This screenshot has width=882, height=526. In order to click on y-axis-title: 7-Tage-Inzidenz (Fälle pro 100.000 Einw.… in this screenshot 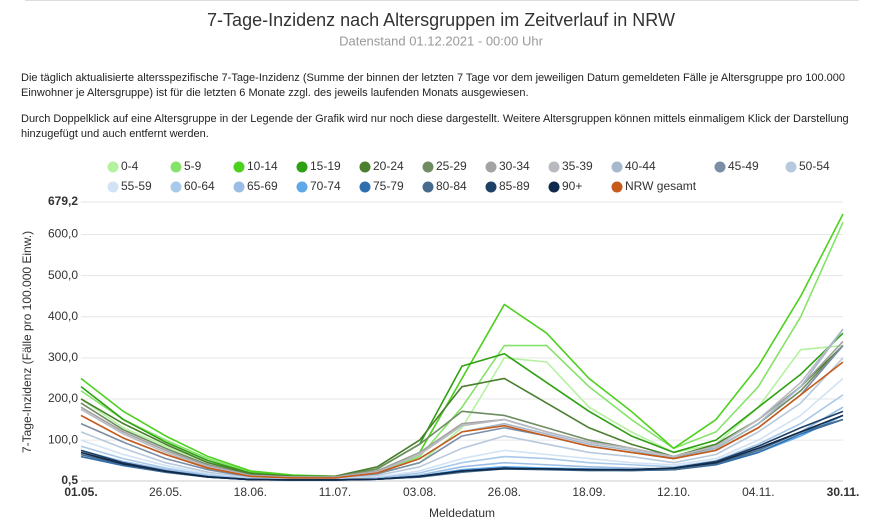, I will do `click(27, 342)`.